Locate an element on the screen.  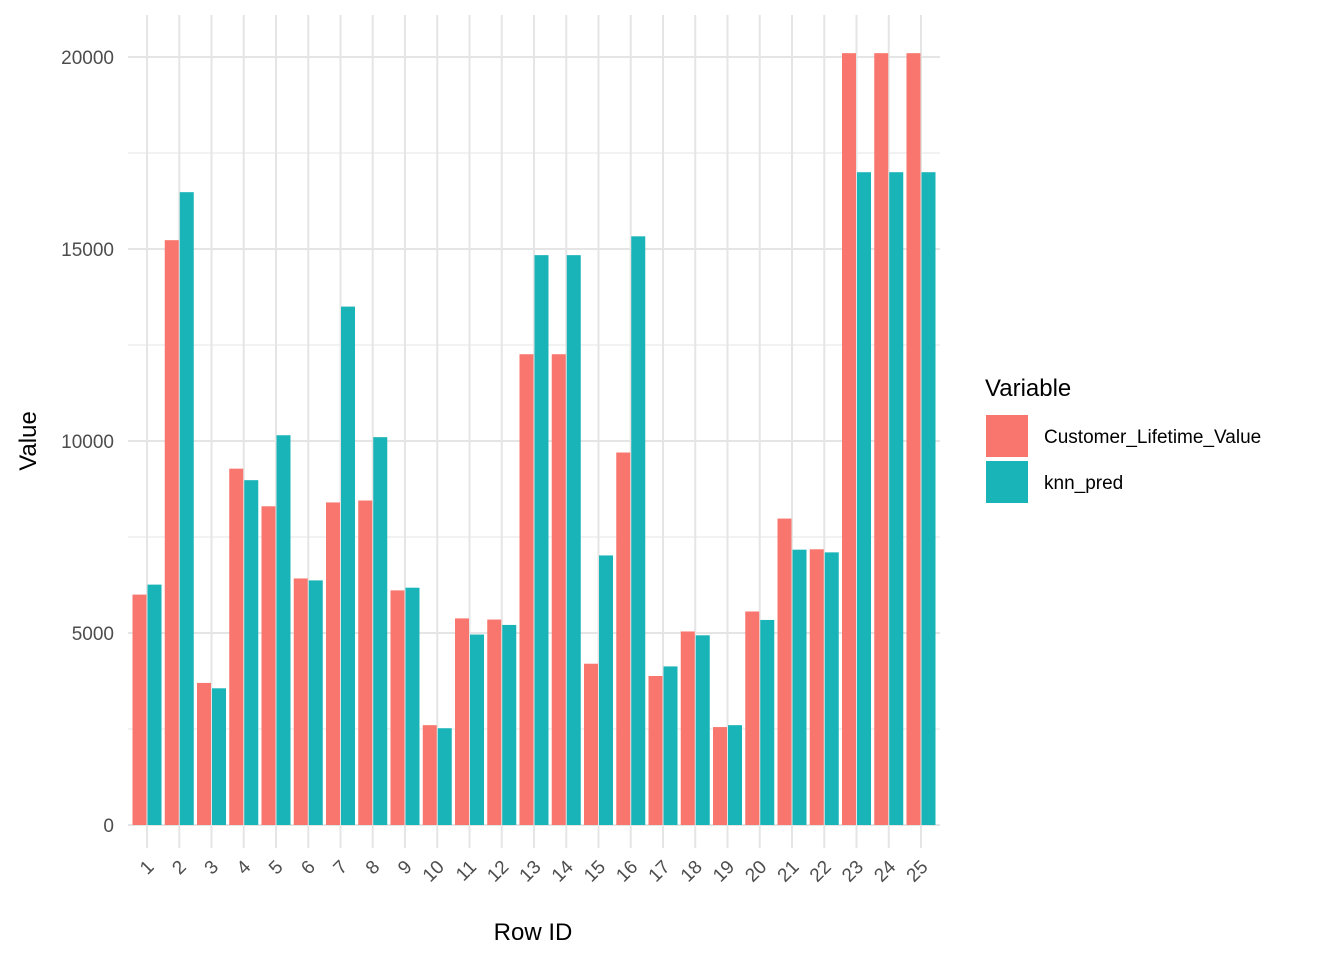
x-tick-label: 16 is located at coordinates (627, 872).